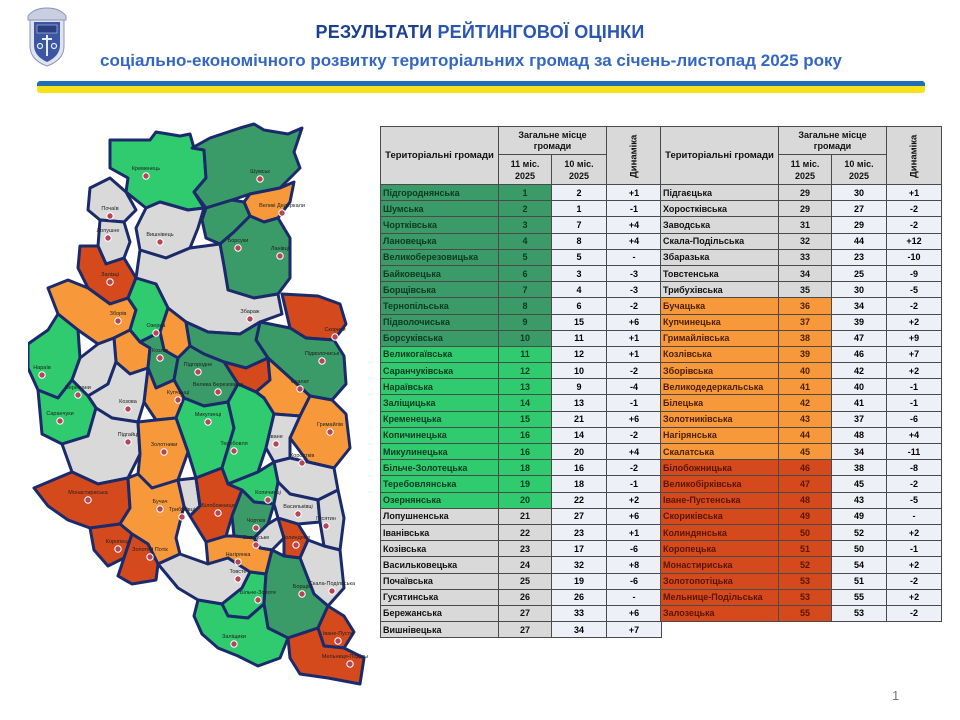  I want to click on table-row: Підгороднянська 1 2 +1, so click(521, 192).